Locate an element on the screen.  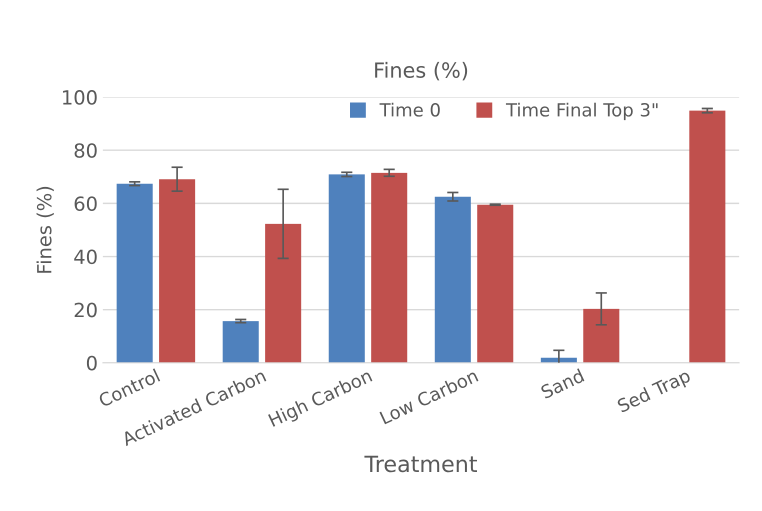
y-tick-label: 100 is located at coordinates (80, 97).